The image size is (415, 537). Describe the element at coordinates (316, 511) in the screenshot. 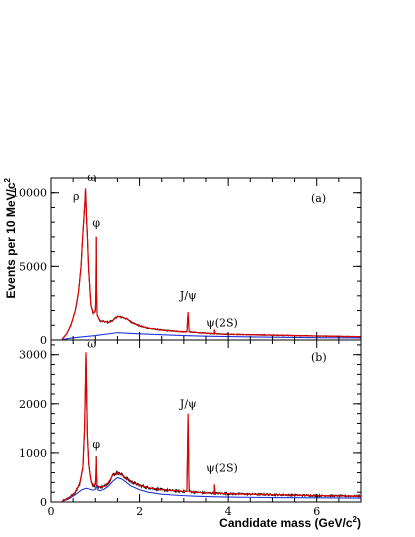

I see `x-tick-label: 6` at that location.